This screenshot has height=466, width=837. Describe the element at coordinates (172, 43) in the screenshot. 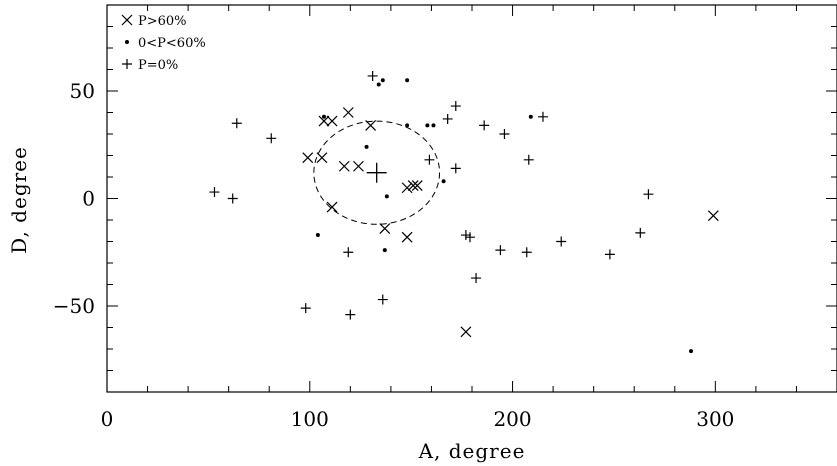

I see `legend-label: 0<P<60%` at that location.